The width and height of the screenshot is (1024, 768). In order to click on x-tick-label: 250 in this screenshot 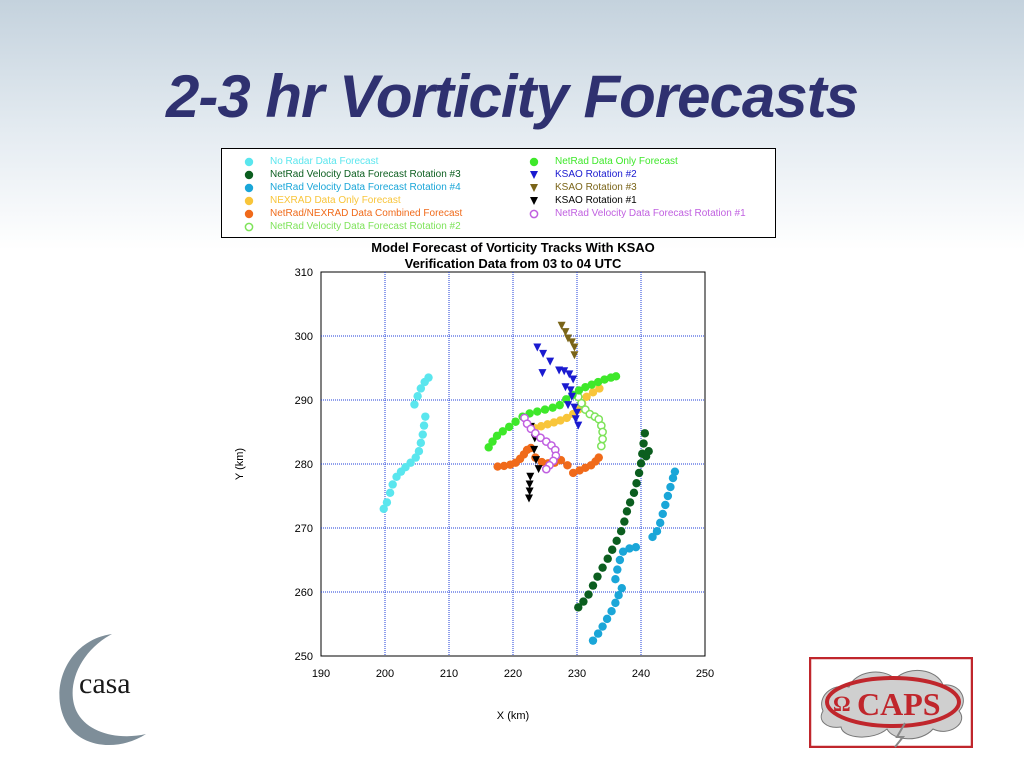, I will do `click(705, 674)`.